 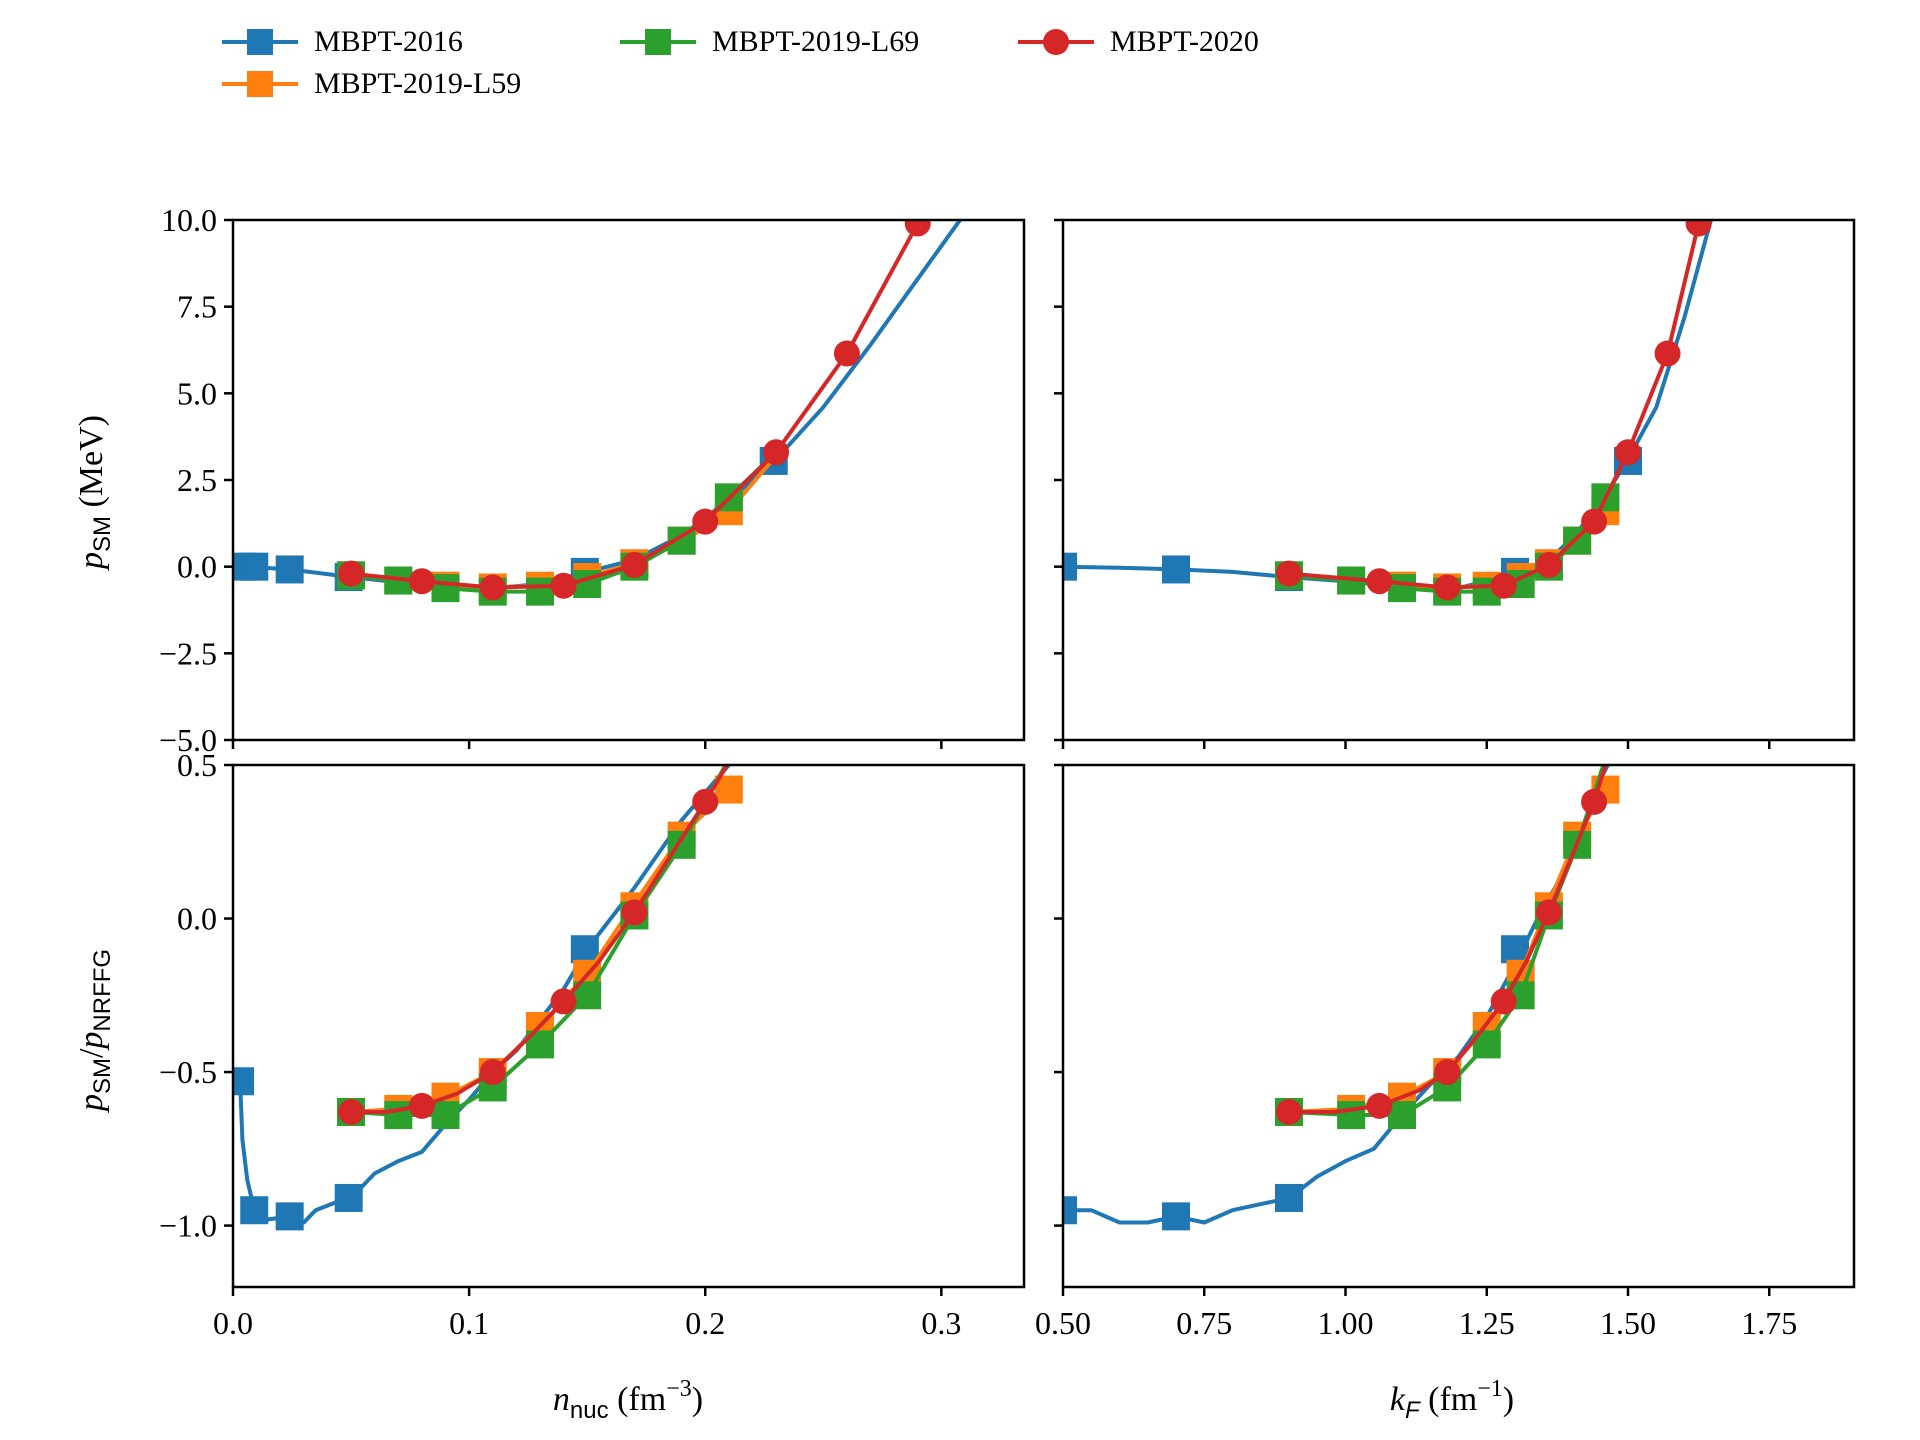 I want to click on y-tick-label: −2.5, so click(x=188, y=653).